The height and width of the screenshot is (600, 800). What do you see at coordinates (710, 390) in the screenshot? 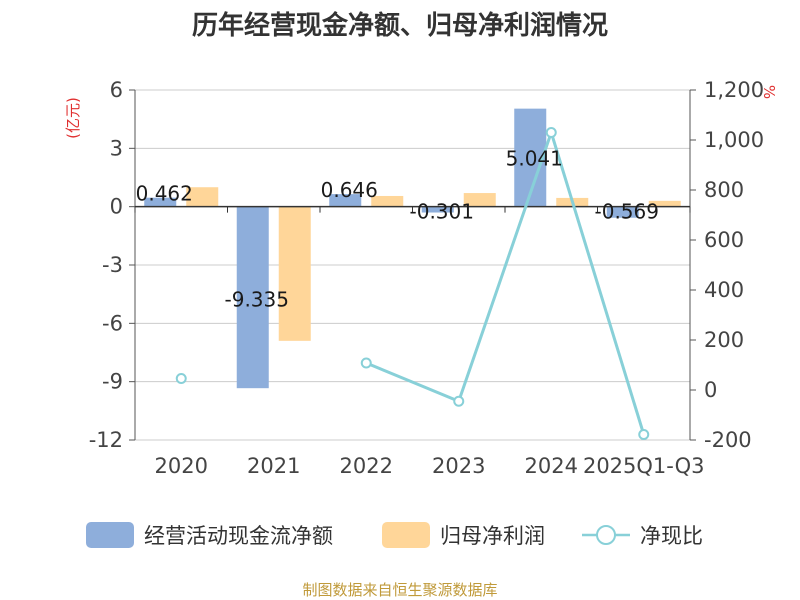
I see `right-axis-tick-label: 0` at bounding box center [710, 390].